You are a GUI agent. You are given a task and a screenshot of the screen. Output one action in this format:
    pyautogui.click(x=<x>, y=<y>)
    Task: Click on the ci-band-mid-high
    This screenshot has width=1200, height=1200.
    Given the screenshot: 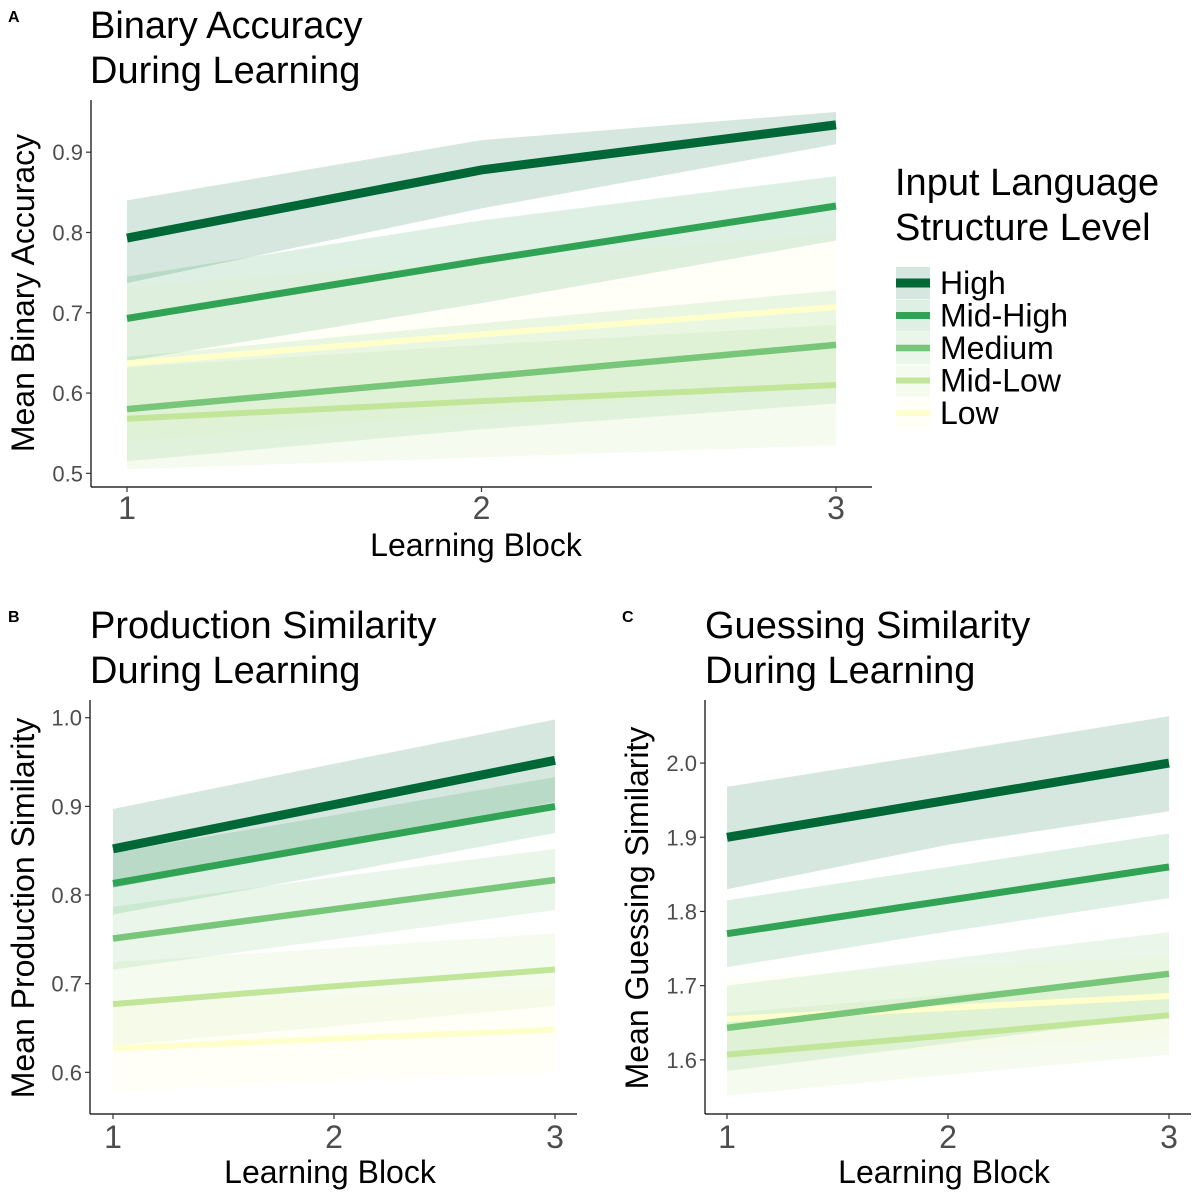 What is the action you would take?
    pyautogui.click(x=481, y=268)
    